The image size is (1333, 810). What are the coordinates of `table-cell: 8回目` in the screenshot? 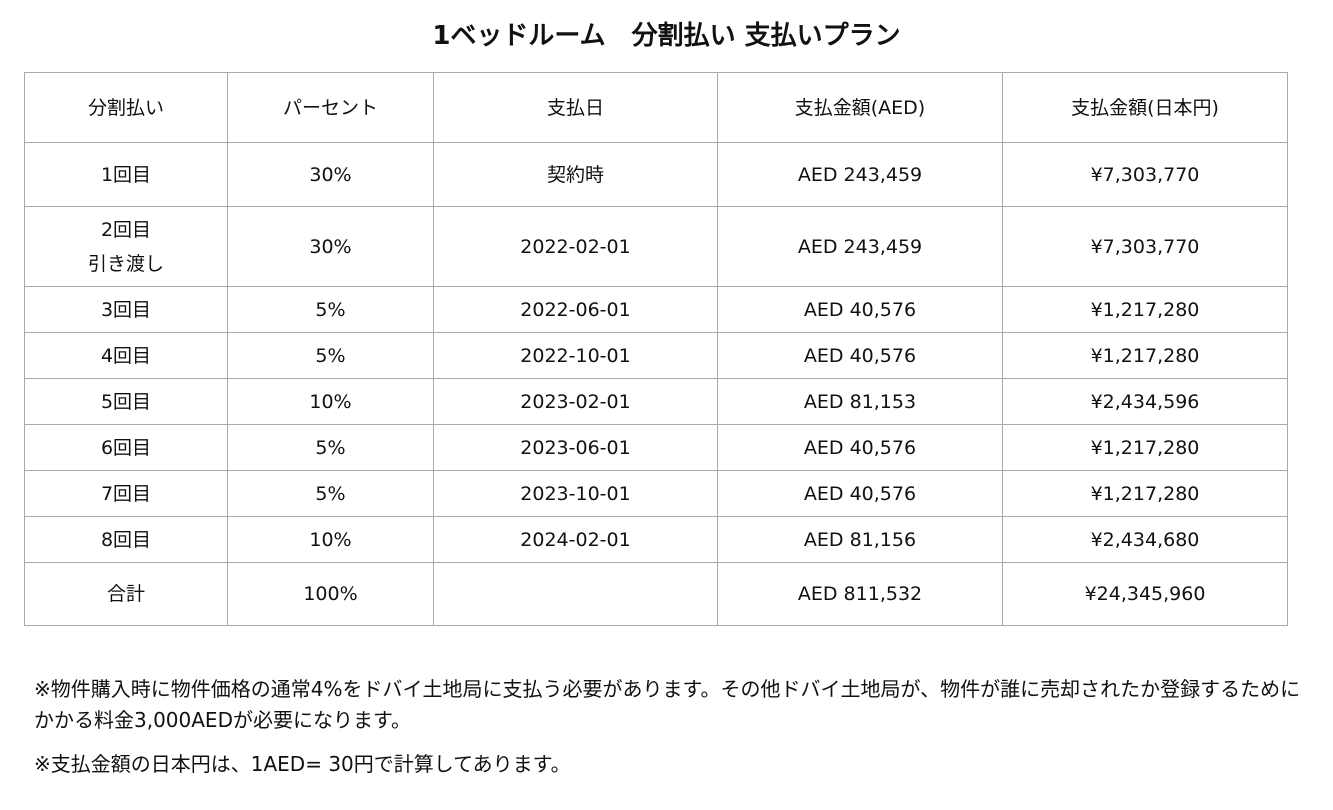 It's located at (126, 539).